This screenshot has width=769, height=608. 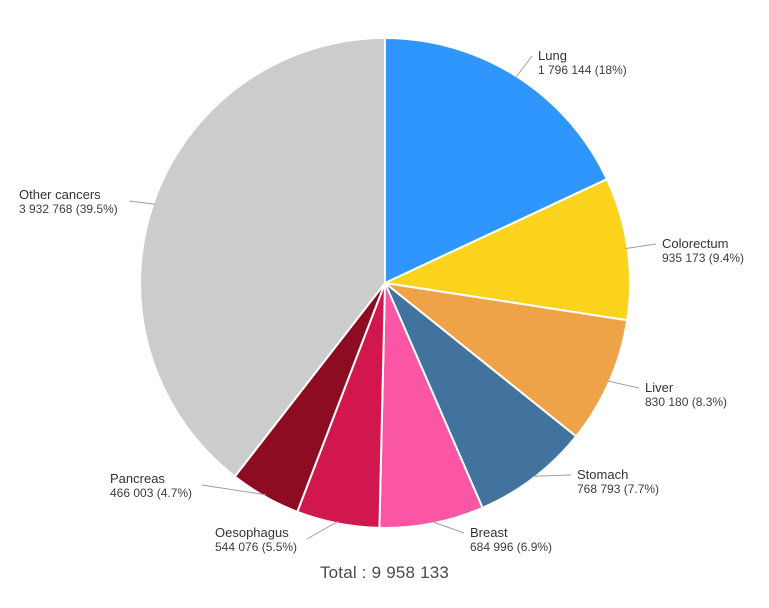 What do you see at coordinates (602, 474) in the screenshot?
I see `slice-label: Stomach` at bounding box center [602, 474].